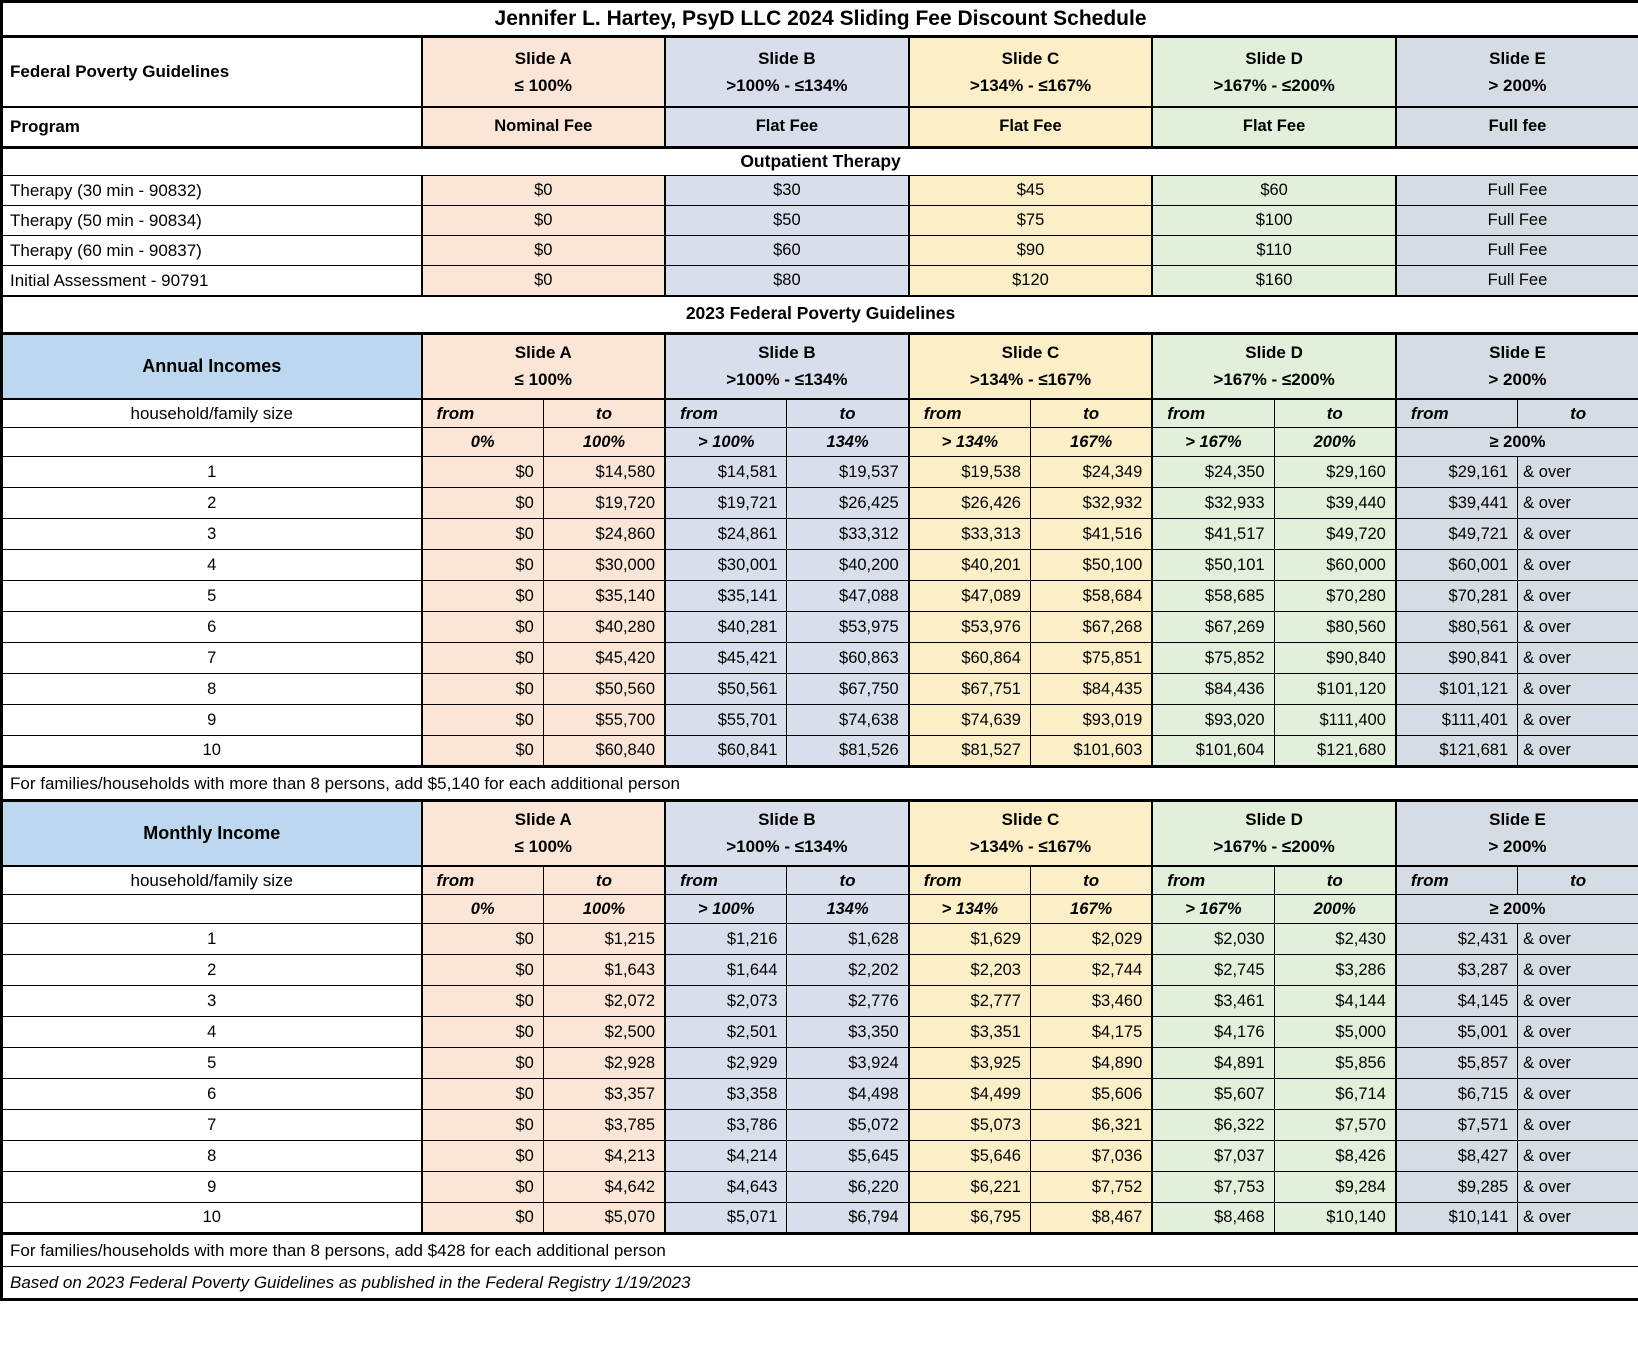 The image size is (1638, 1351). I want to click on slide-d-fee-type: Flat Fee, so click(1274, 126).